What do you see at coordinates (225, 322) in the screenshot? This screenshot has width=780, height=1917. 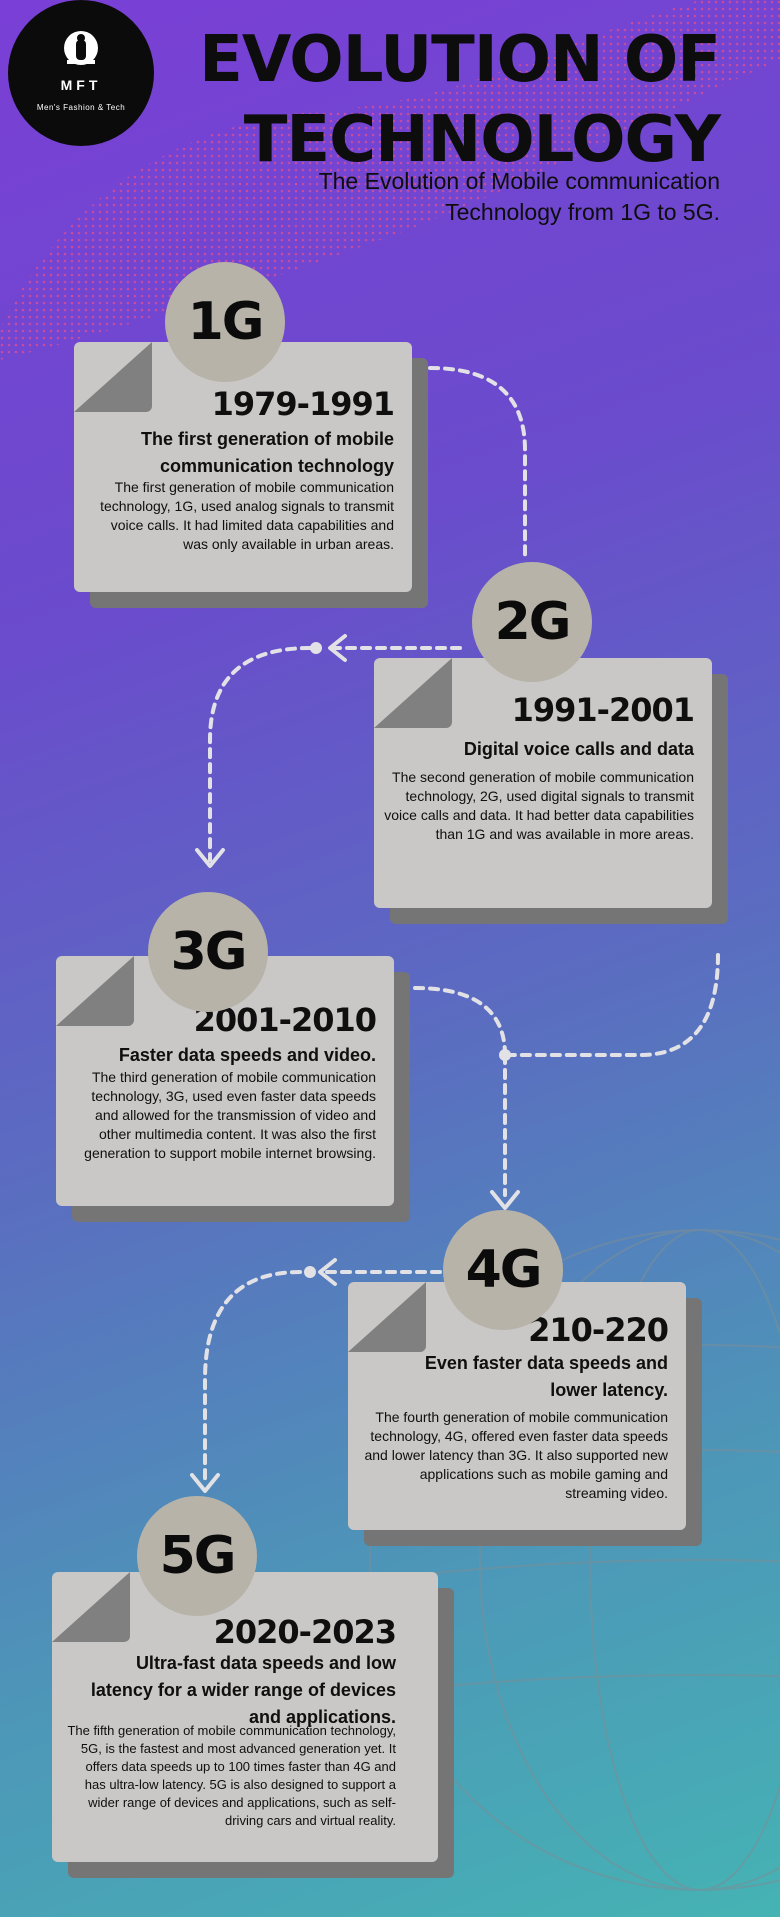 I see `generation-badge-1g: 1G` at bounding box center [225, 322].